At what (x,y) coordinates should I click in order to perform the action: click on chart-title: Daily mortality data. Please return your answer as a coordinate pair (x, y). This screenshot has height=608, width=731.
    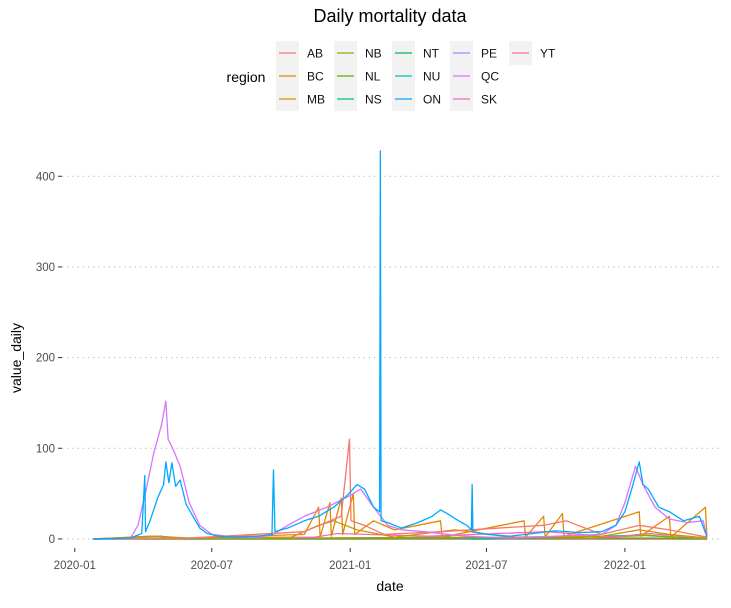
    Looking at the image, I should click on (390, 16).